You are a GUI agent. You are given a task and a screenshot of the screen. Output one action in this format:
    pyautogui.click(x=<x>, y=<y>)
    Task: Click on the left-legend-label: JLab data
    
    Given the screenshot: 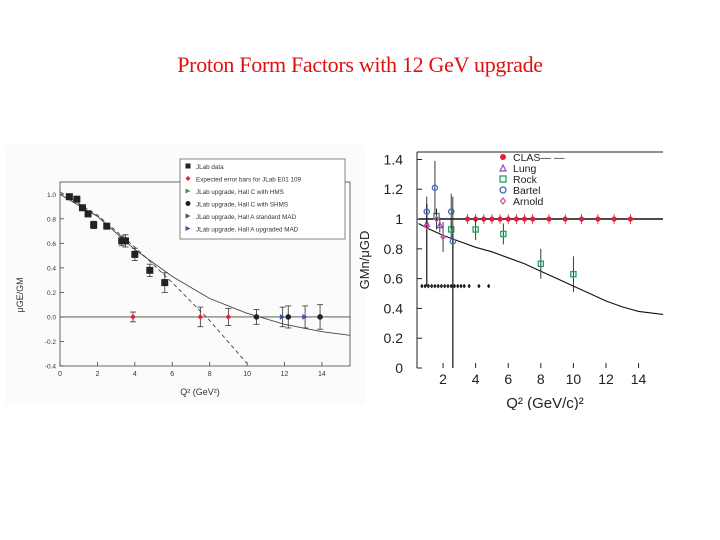 What is the action you would take?
    pyautogui.click(x=210, y=167)
    